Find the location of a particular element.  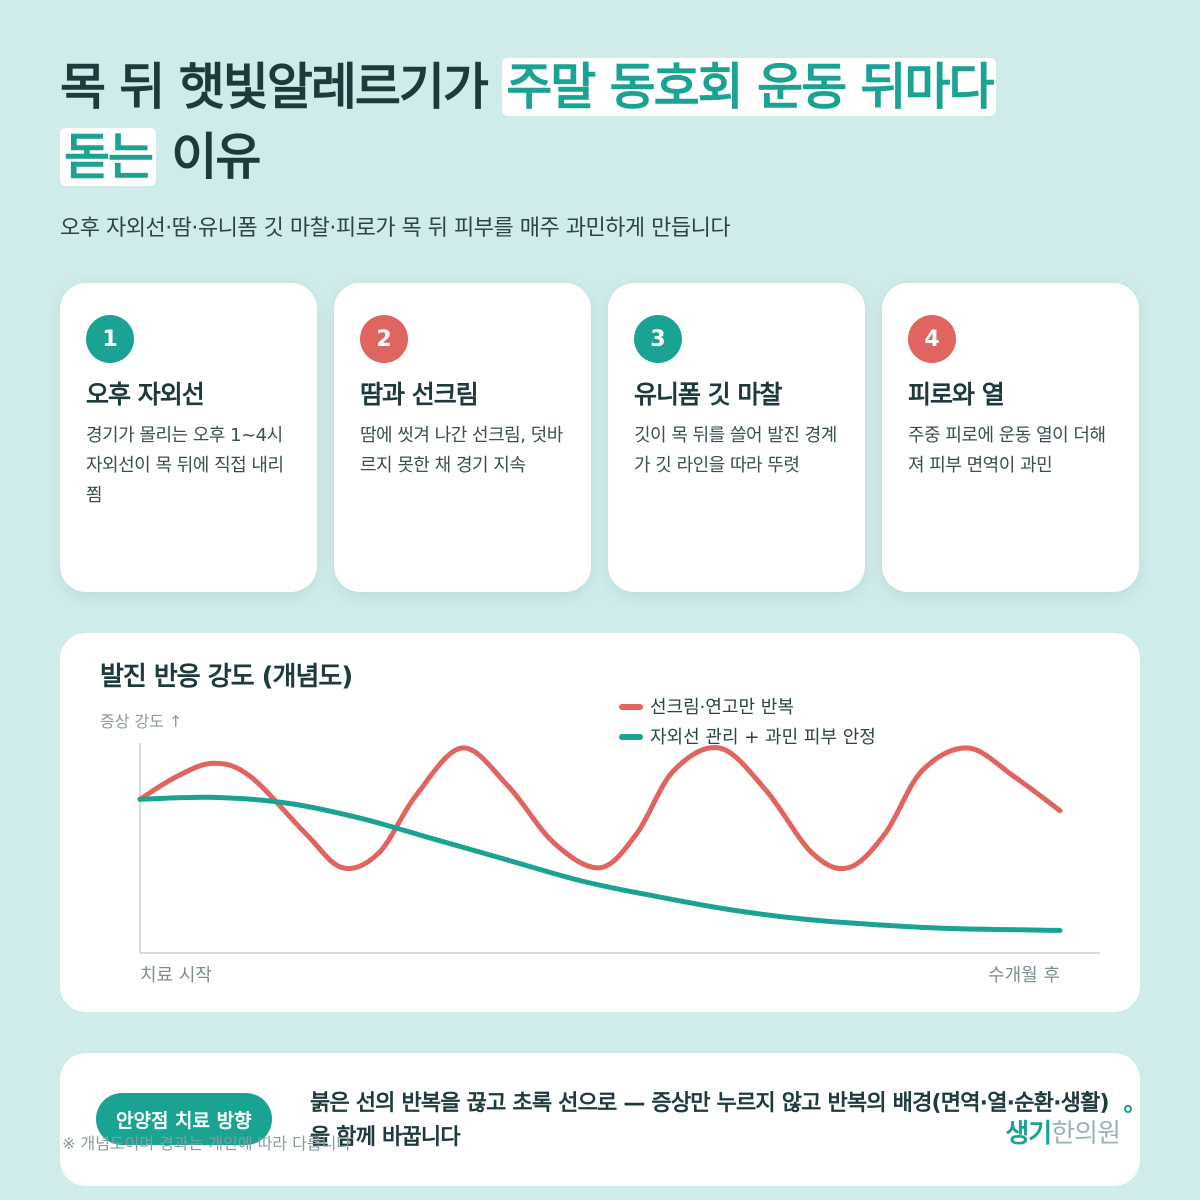

x-start-label: 치료 시작 is located at coordinates (176, 975).